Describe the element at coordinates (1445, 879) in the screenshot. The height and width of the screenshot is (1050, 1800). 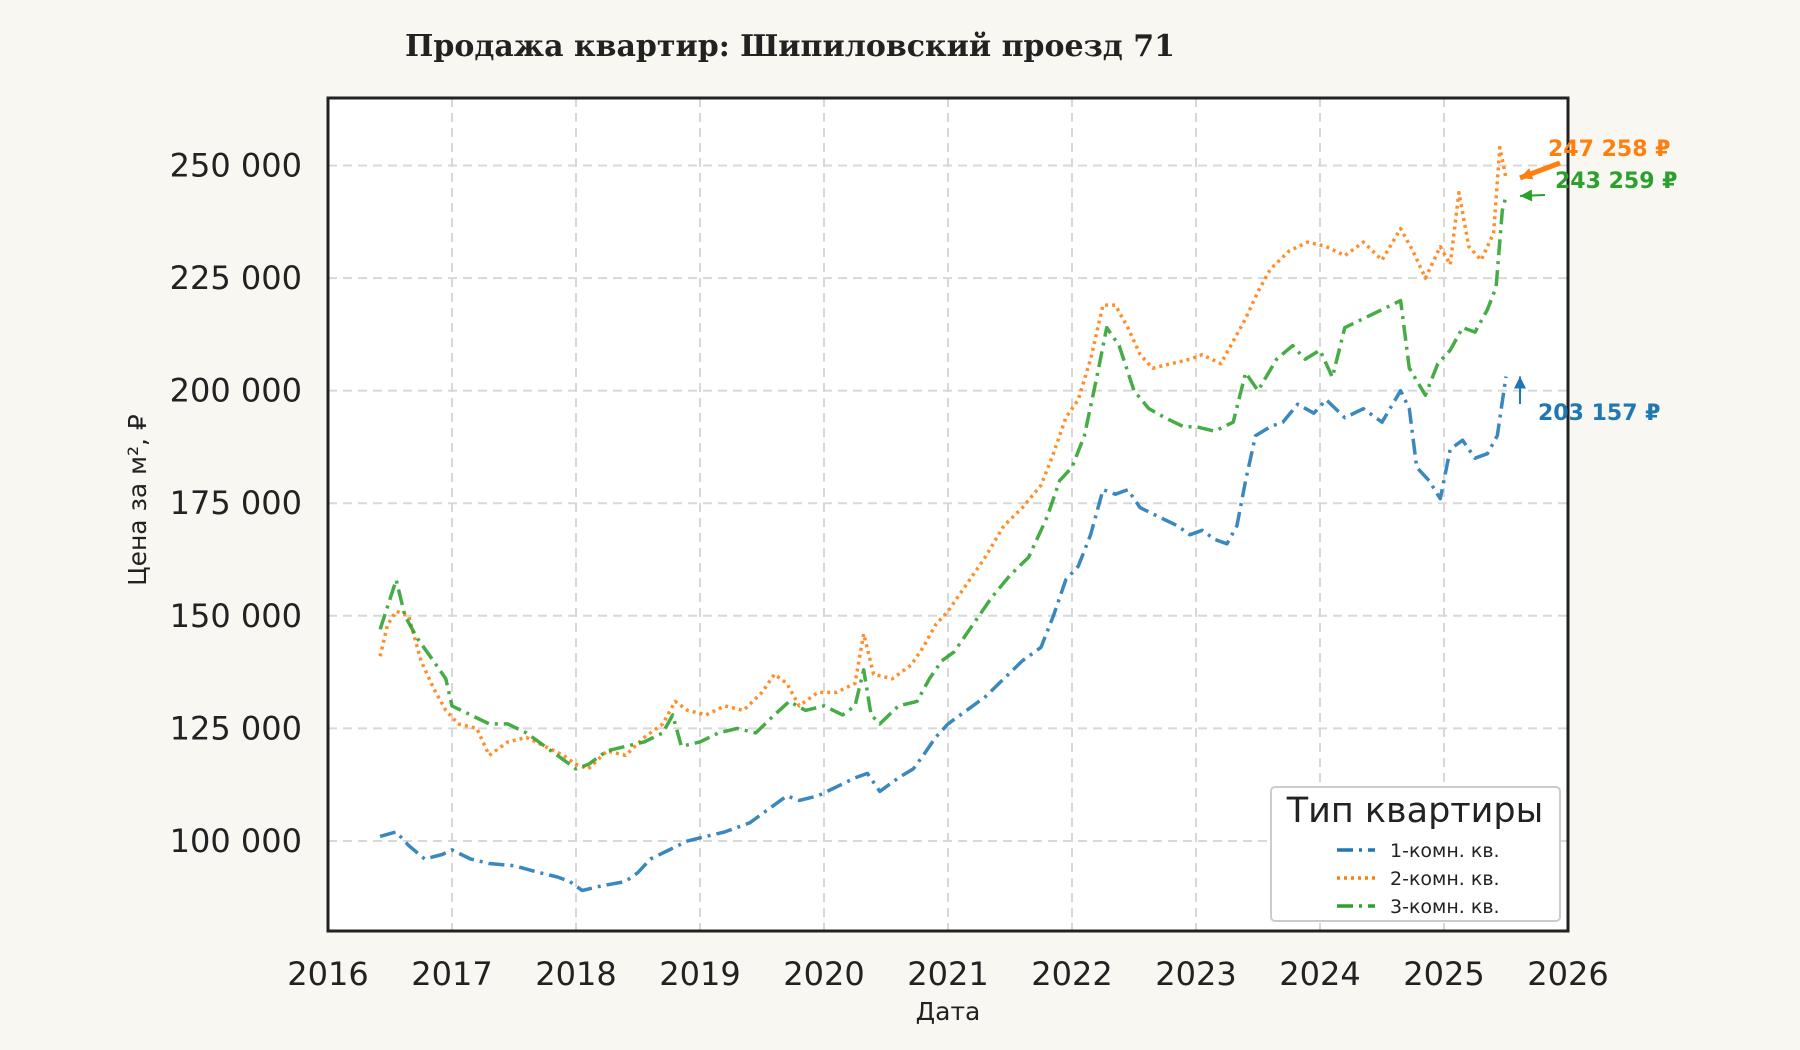
I see `legend-label-2: 2-комн. кв.` at that location.